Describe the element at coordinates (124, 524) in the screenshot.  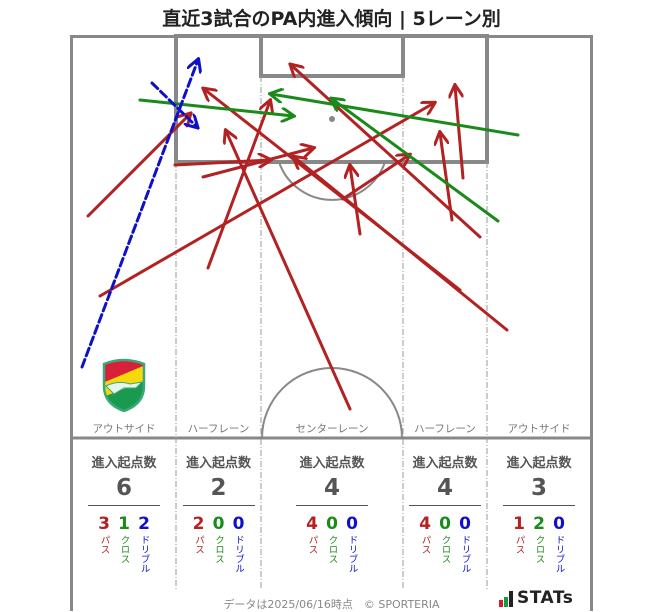
I see `cross-count: 1` at that location.